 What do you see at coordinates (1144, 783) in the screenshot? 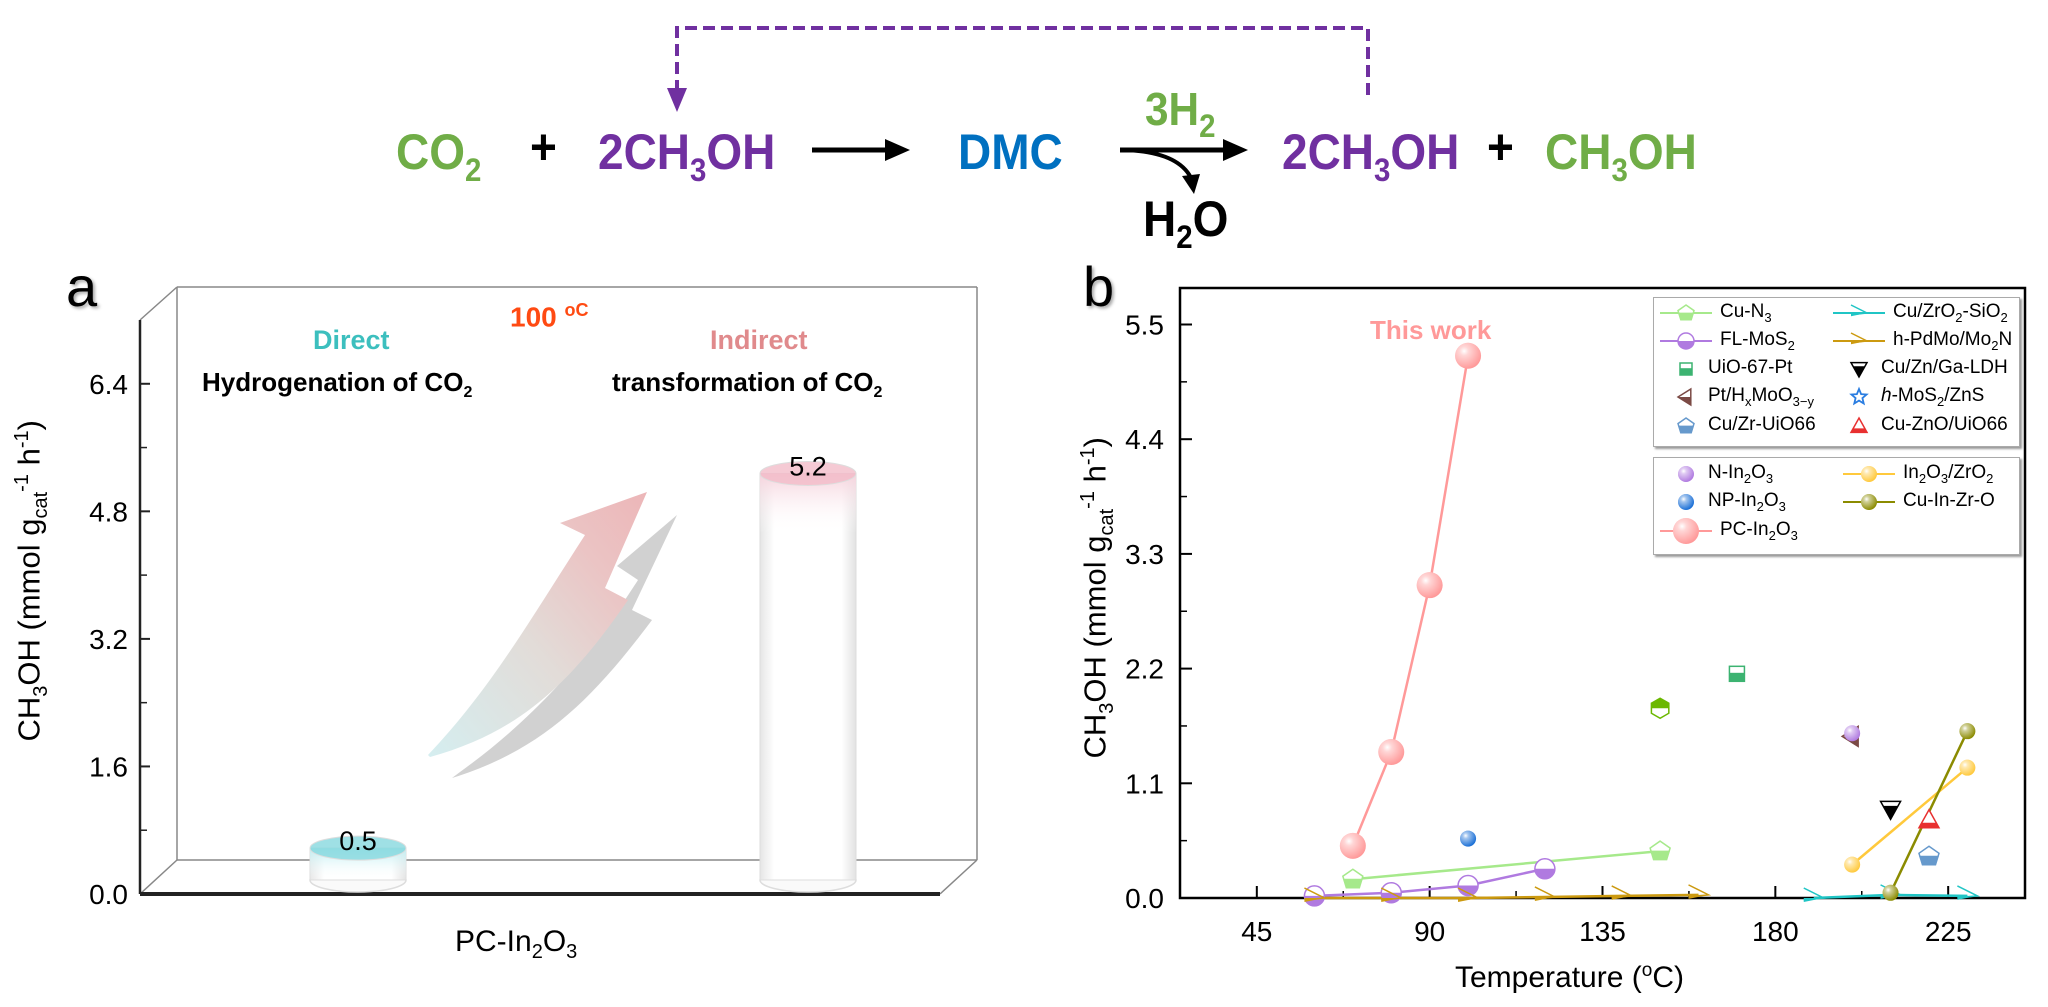
I see `y-tick-label-b: 1.1` at bounding box center [1144, 783].